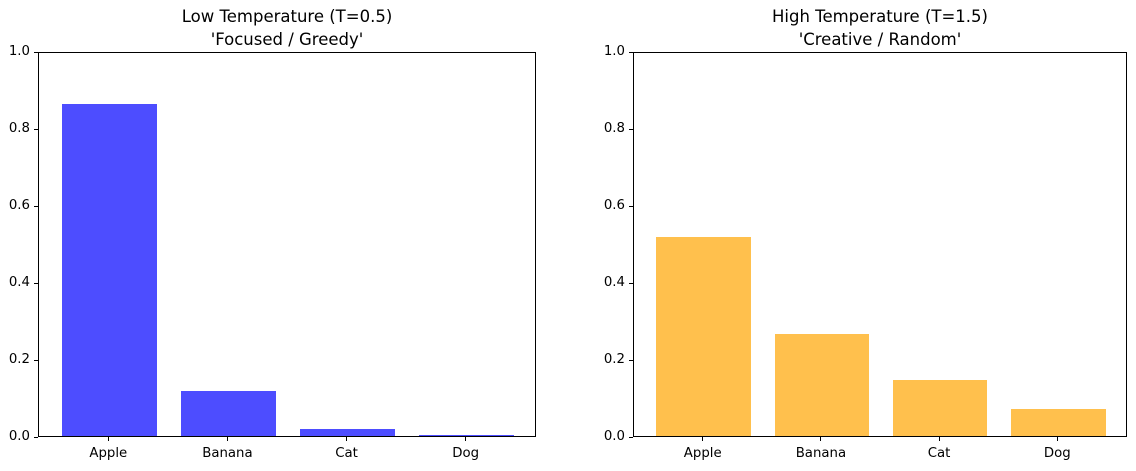 This screenshot has height=471, width=1136. Describe the element at coordinates (287, 16) in the screenshot. I see `plot-title: Low Temperature (T=0.5)` at that location.